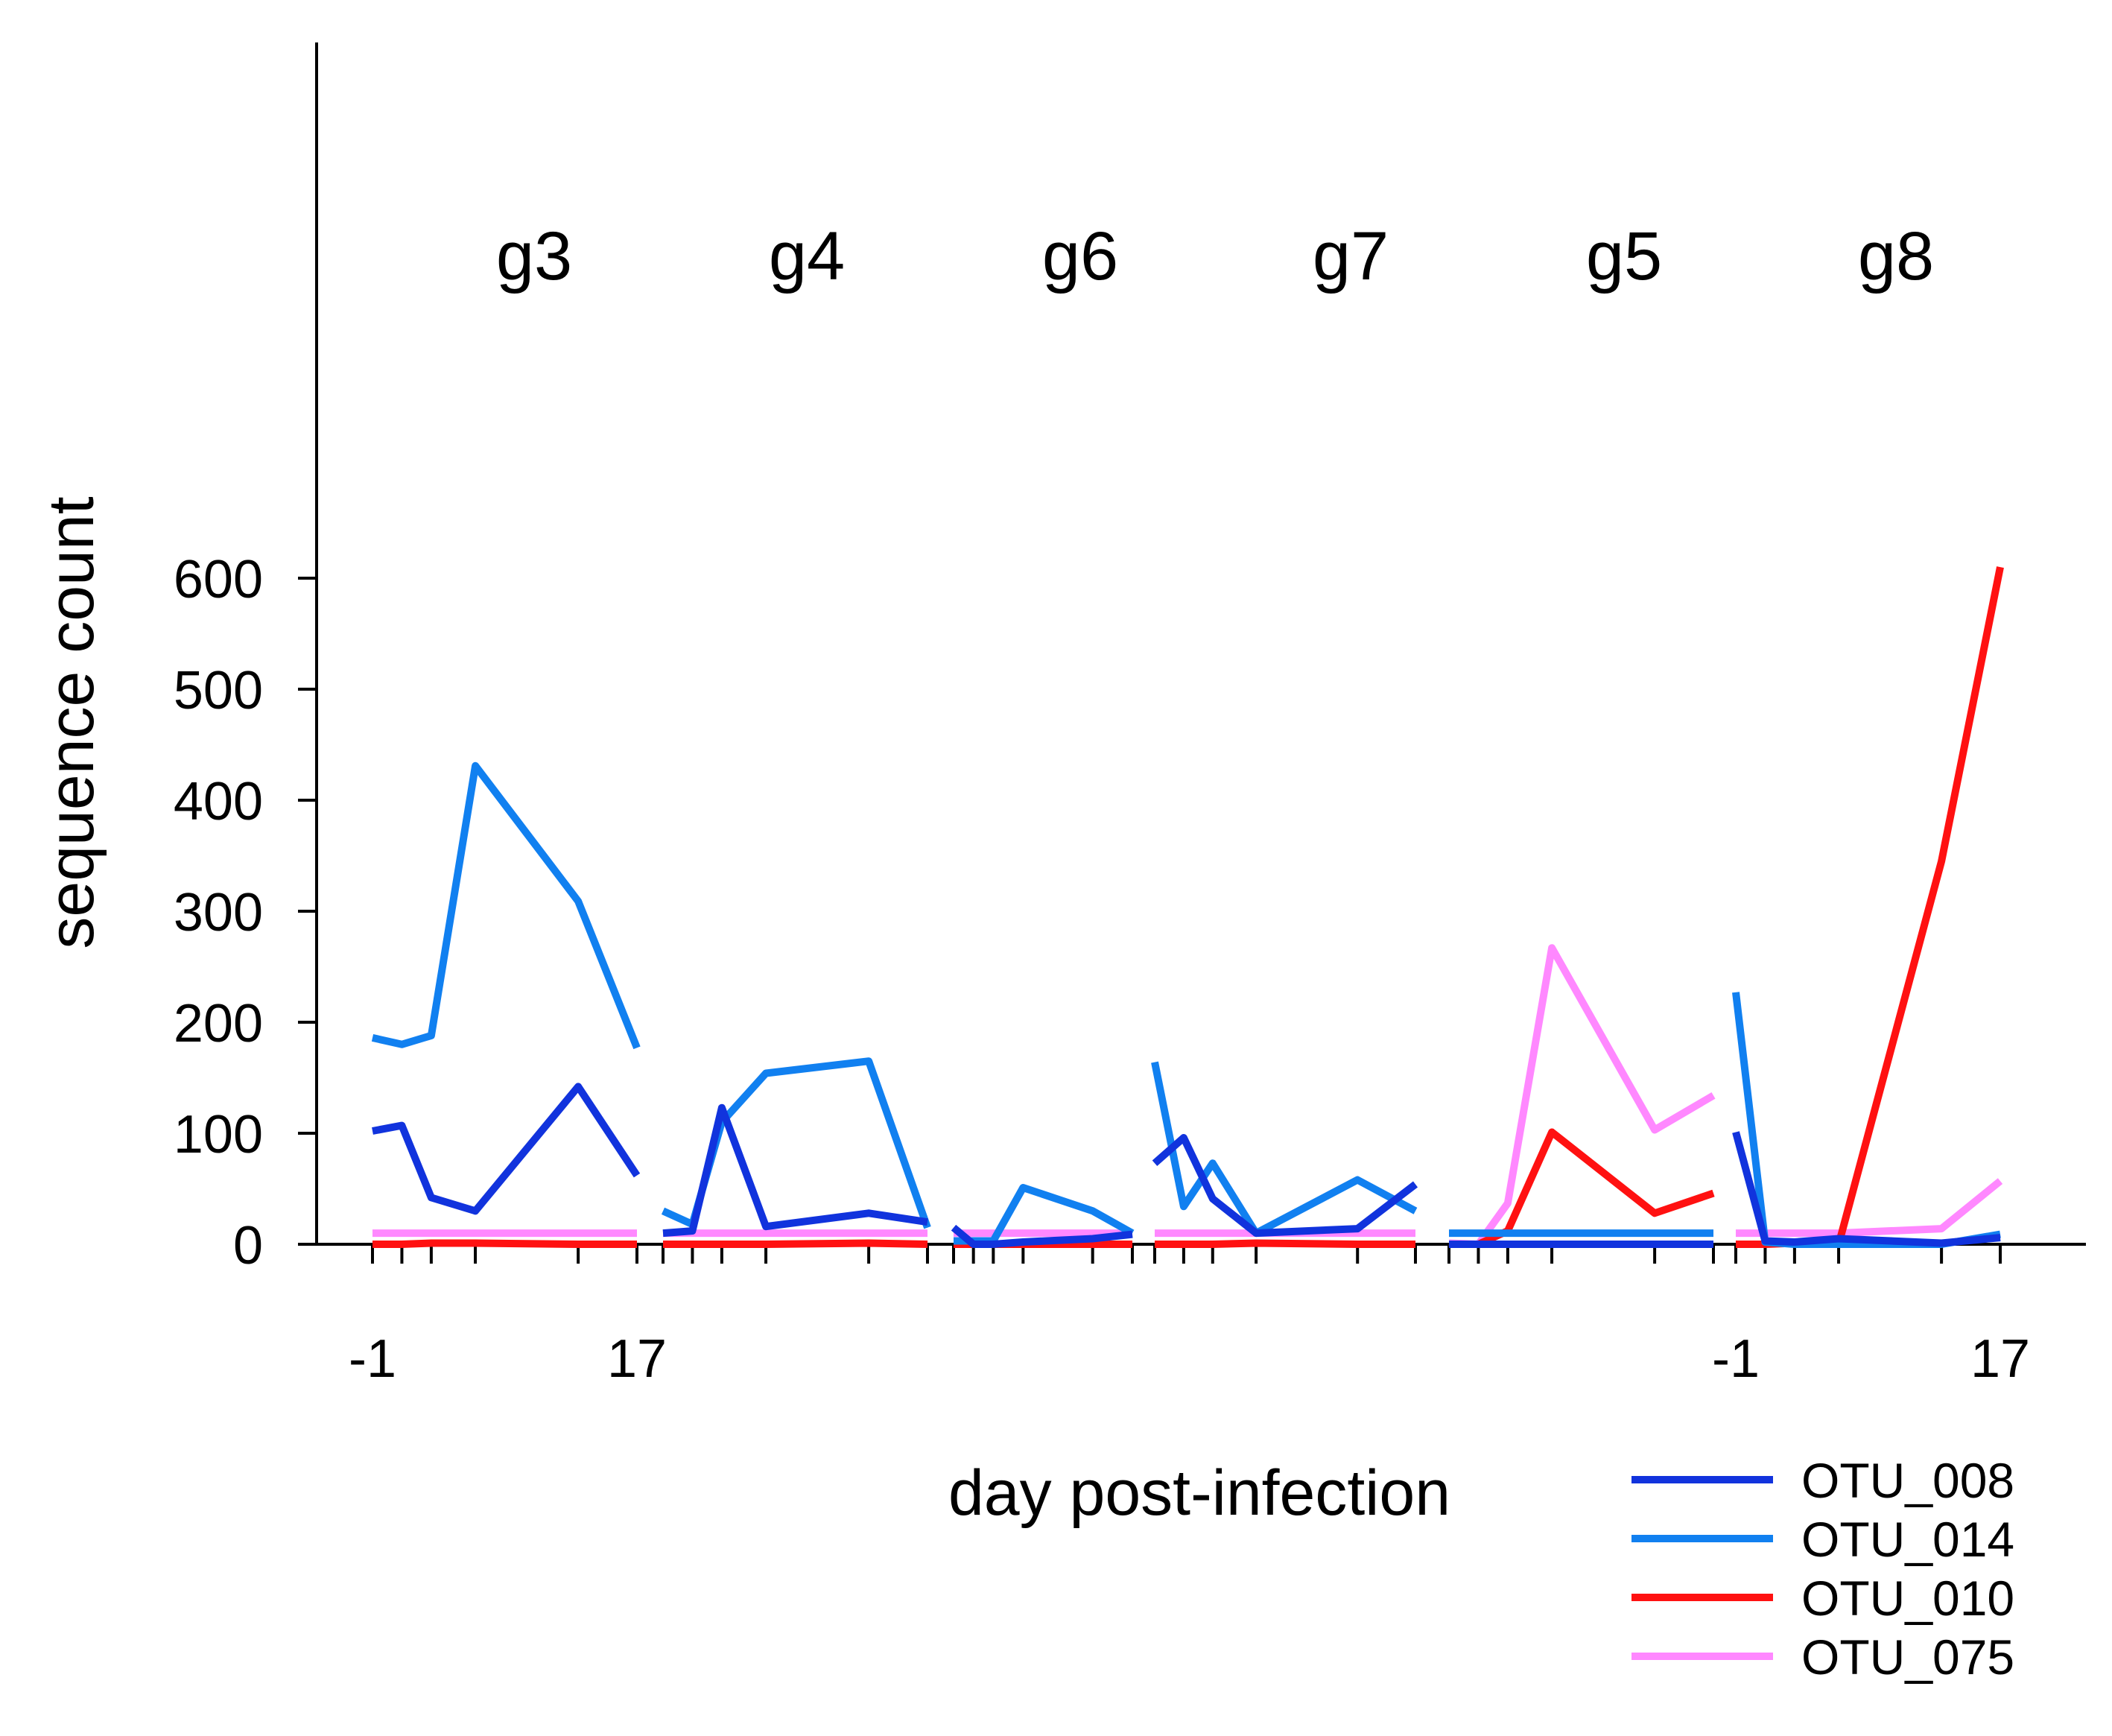 Image resolution: width=2112 pixels, height=1736 pixels. What do you see at coordinates (534, 256) in the screenshot?
I see `group-label-g3: g3` at bounding box center [534, 256].